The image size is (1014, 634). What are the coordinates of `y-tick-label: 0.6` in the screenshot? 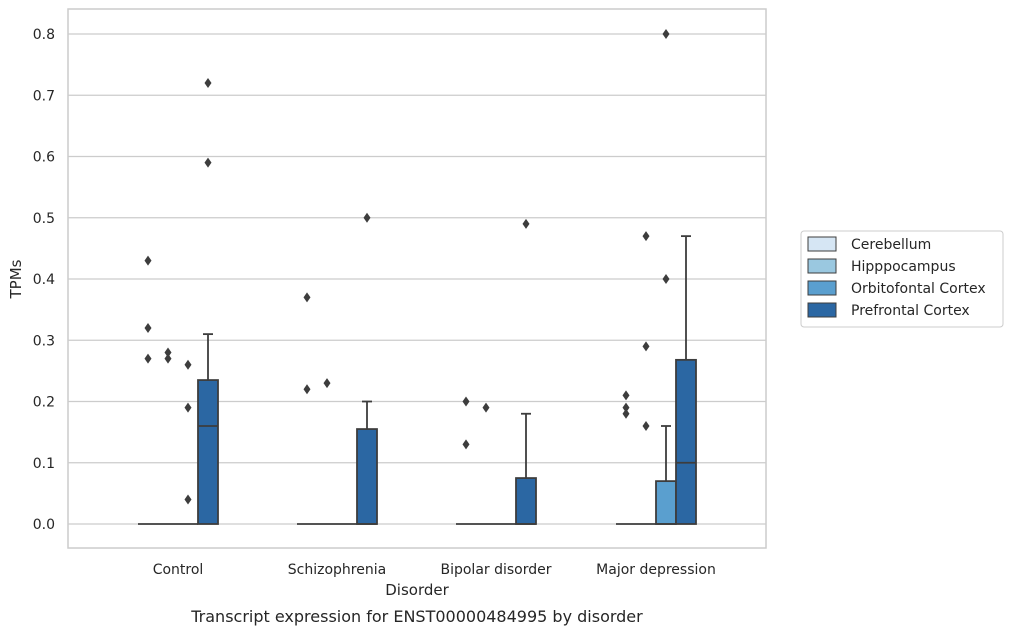 It's located at (44, 158).